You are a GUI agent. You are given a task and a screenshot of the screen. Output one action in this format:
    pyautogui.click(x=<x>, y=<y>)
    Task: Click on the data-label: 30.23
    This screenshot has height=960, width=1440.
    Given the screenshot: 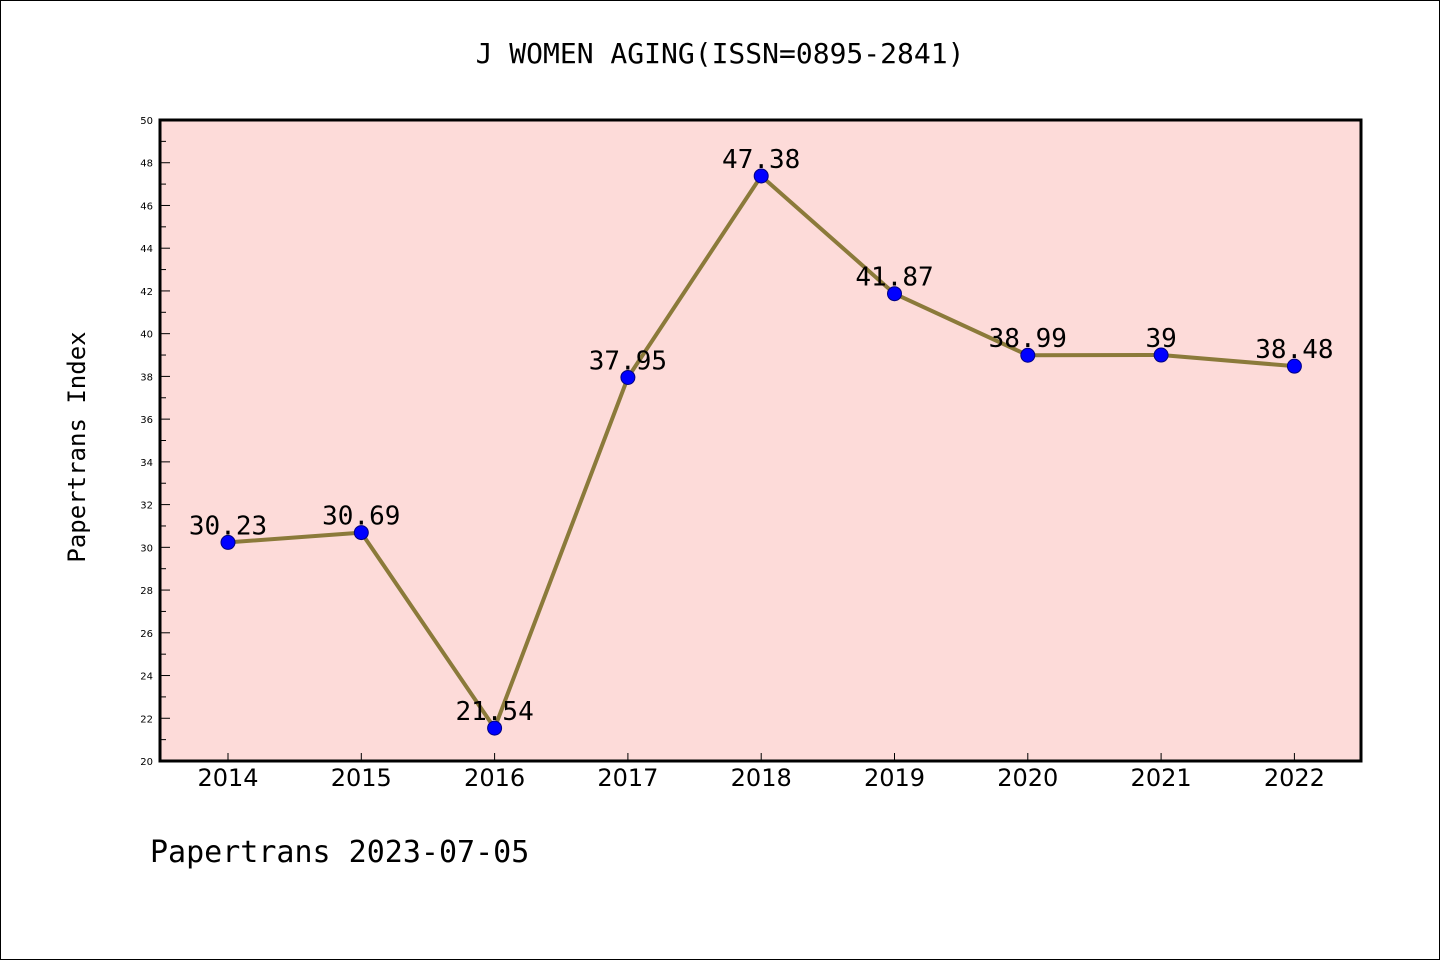 What is the action you would take?
    pyautogui.click(x=228, y=526)
    